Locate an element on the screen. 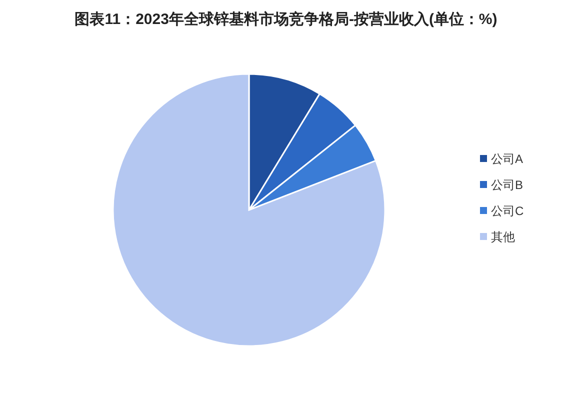 The height and width of the screenshot is (396, 572). legend-label: 其他 is located at coordinates (503, 237).